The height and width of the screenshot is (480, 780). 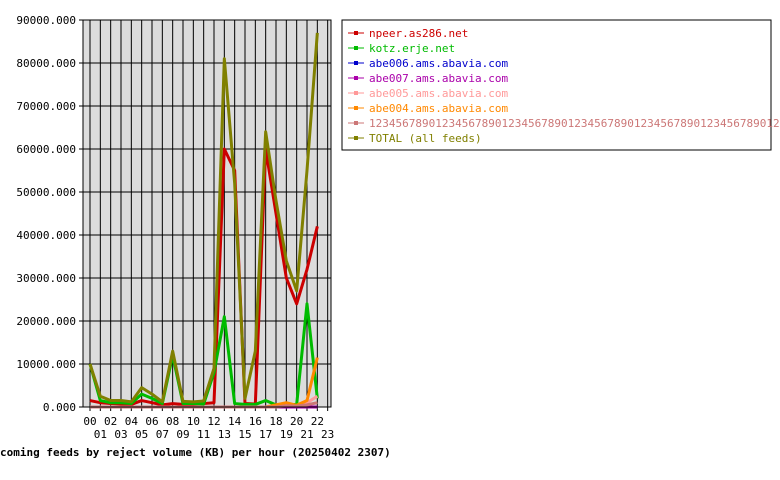 What do you see at coordinates (275, 421) in the screenshot?
I see `x-tick-label: 18` at bounding box center [275, 421].